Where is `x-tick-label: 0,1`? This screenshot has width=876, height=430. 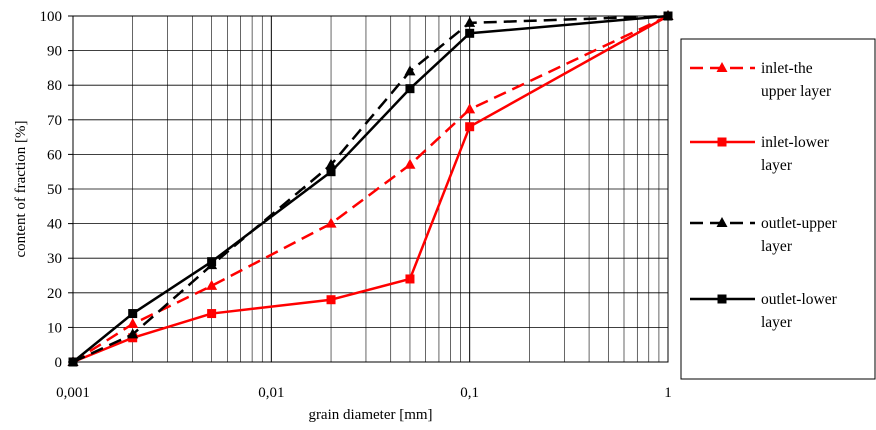 x-tick-label: 0,1 is located at coordinates (469, 393).